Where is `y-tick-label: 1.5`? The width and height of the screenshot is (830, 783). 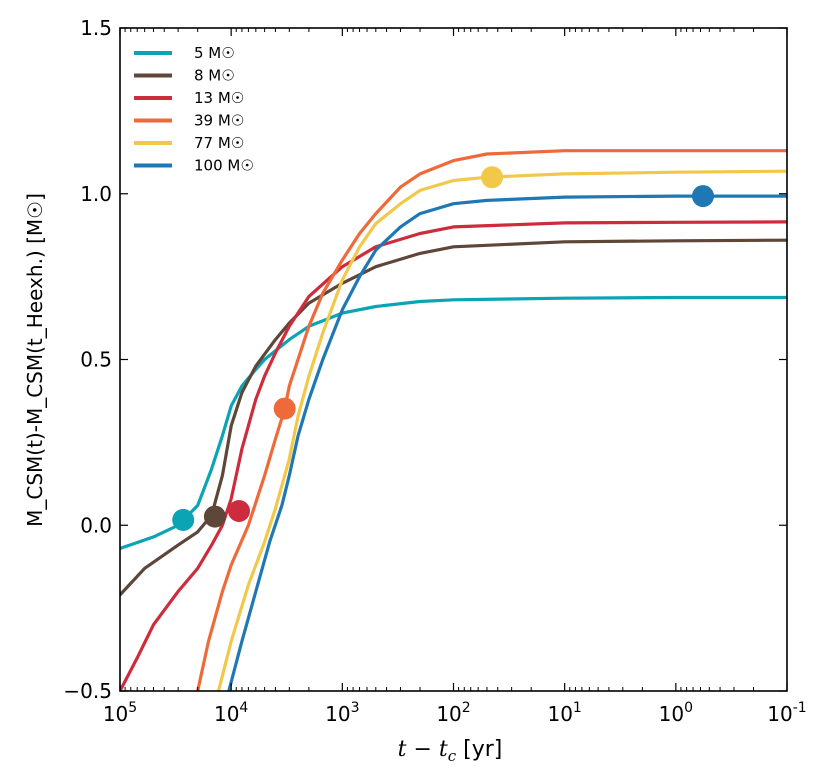
y-tick-label: 1.5 is located at coordinates (96, 28).